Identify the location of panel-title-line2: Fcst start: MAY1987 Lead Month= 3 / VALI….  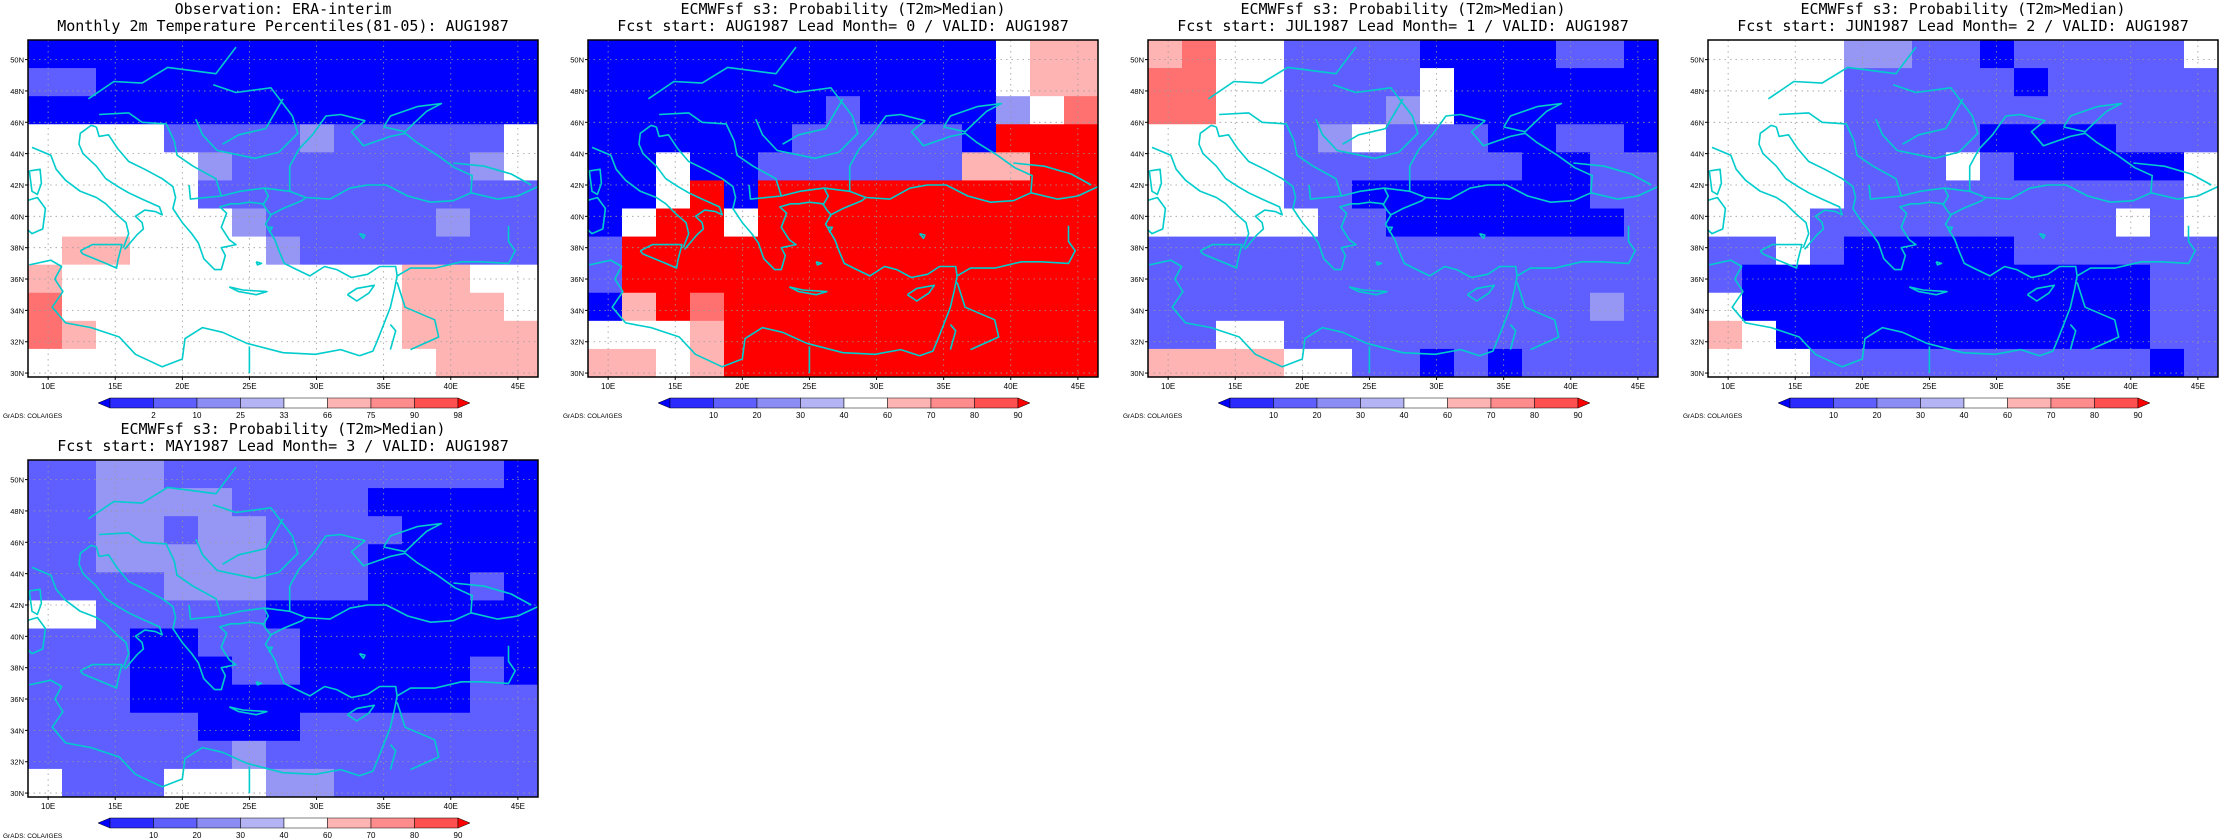
(283, 446).